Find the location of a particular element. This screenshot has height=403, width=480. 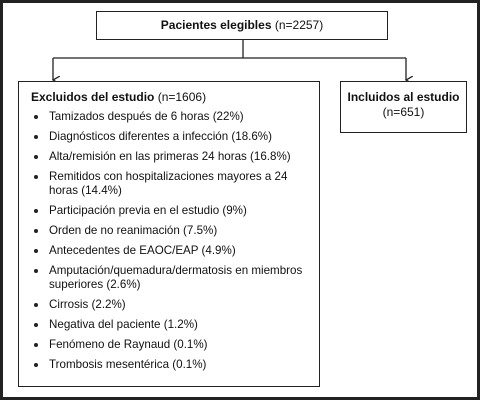

item-text: Participación previa en el estudio (9%) is located at coordinates (148, 210).